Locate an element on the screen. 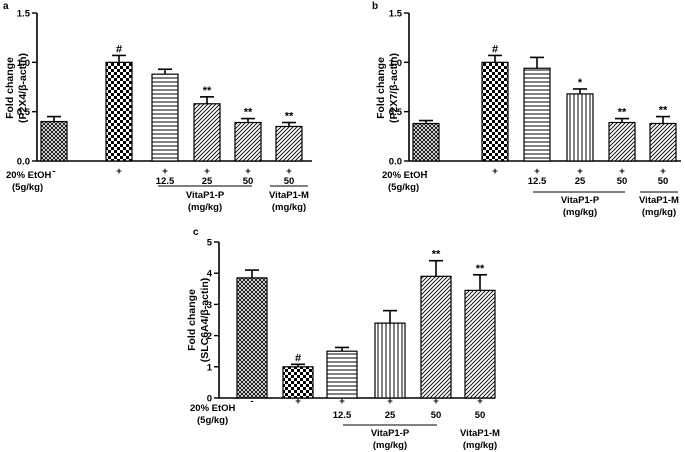  panel-c-ytick-label: 3 is located at coordinates (209, 305).